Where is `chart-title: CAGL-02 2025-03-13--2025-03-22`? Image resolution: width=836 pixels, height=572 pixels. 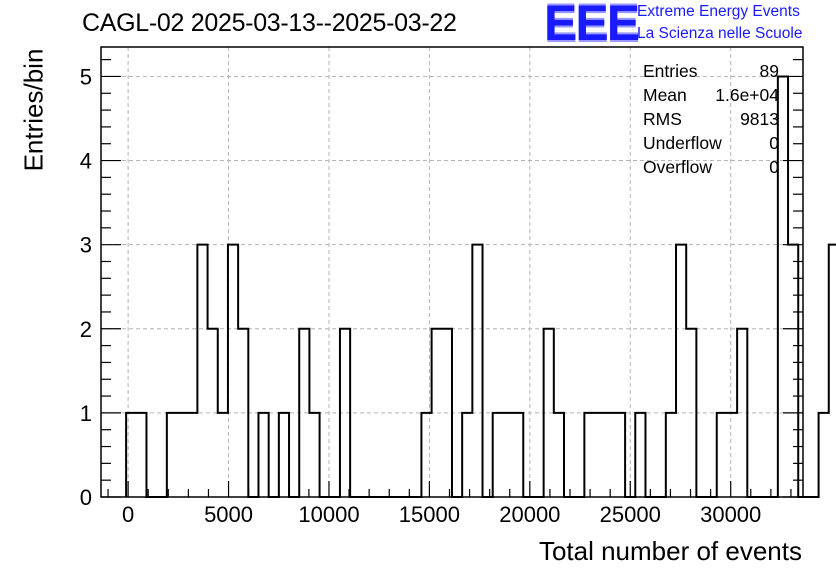 chart-title: CAGL-02 2025-03-13--2025-03-22 is located at coordinates (269, 23).